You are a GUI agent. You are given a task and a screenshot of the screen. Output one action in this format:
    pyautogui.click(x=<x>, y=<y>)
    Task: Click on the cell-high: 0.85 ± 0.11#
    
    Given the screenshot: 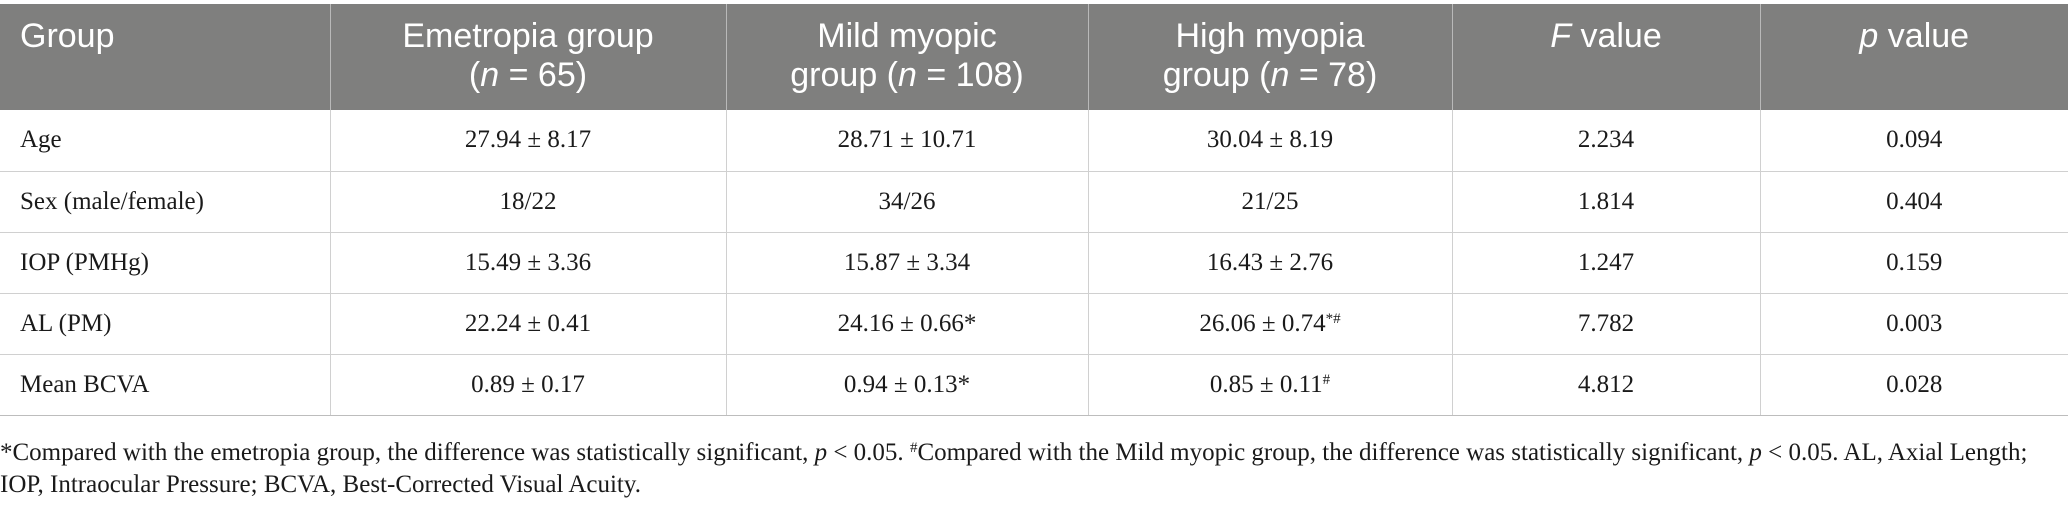 What is the action you would take?
    pyautogui.click(x=1269, y=385)
    